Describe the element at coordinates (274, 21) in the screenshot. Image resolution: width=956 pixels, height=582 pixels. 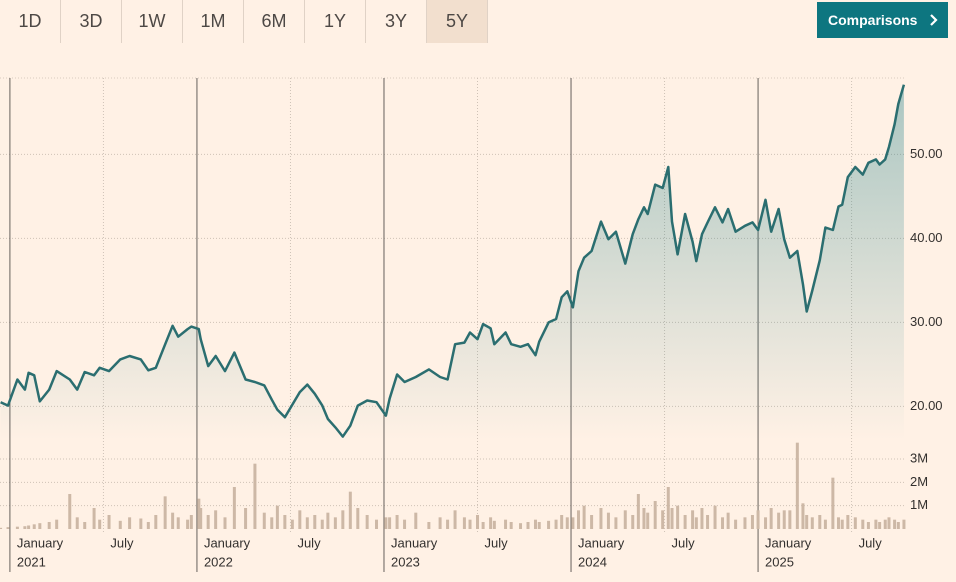
I see `range-button: 6M` at that location.